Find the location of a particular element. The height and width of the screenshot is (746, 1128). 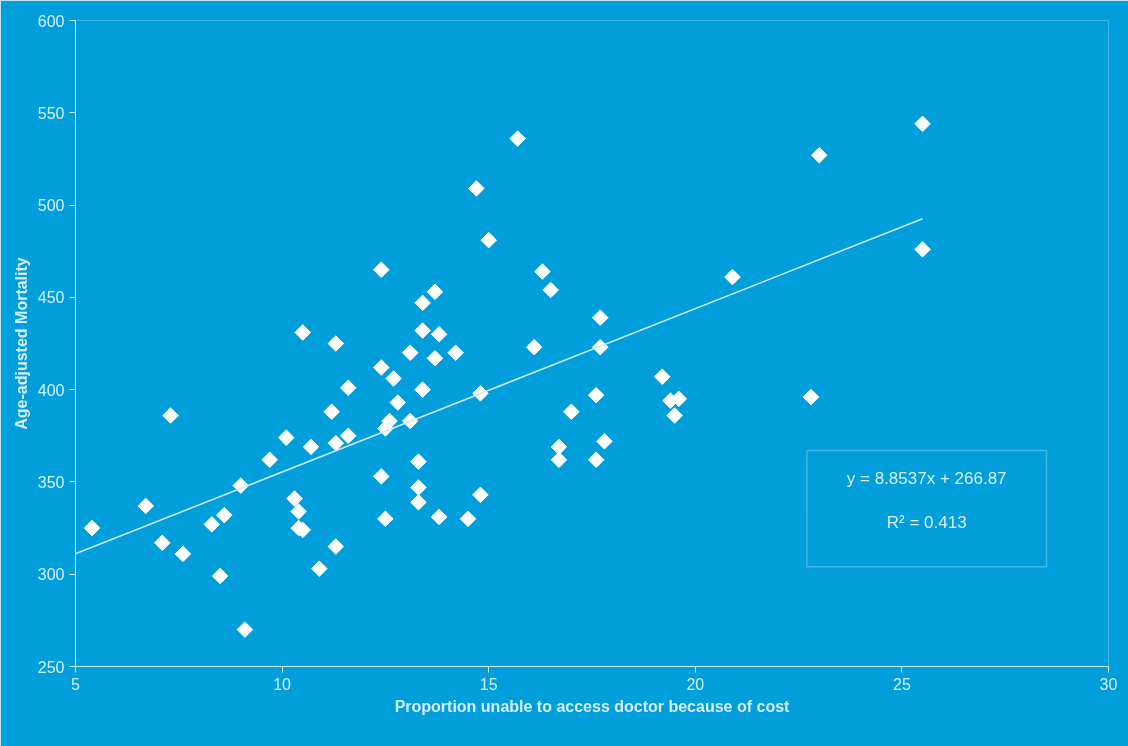

x-tick-label: 30 is located at coordinates (1108, 684).